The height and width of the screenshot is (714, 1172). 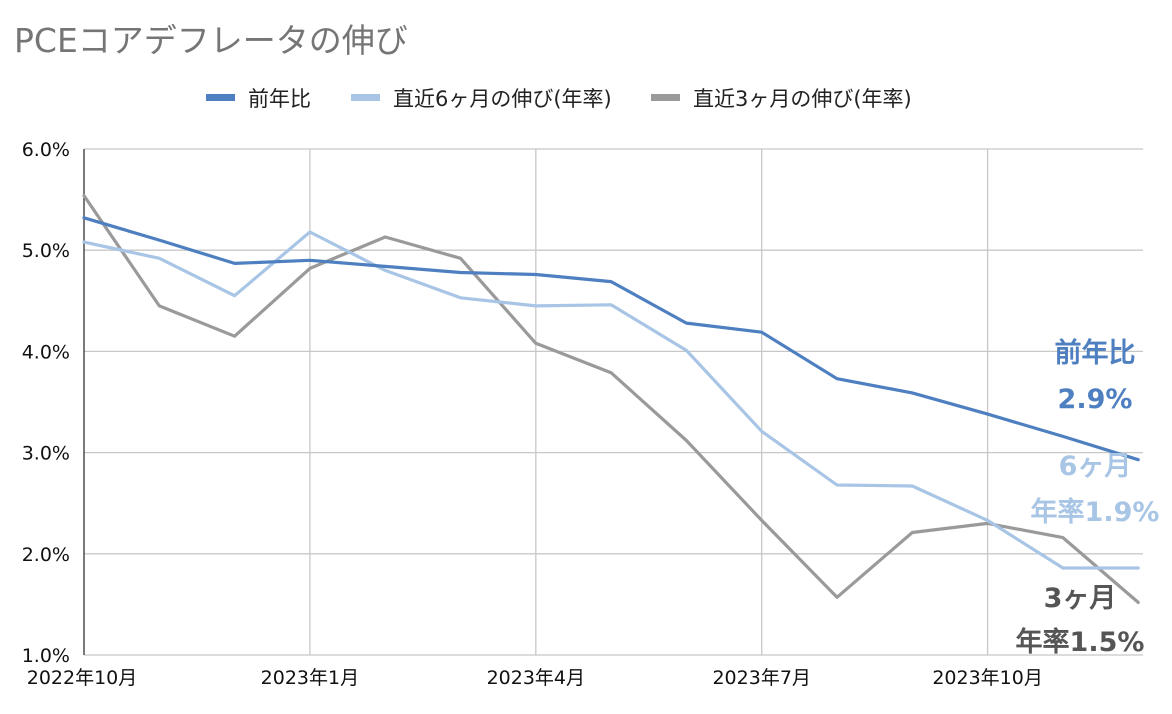 I want to click on legend-label: 直近3ヶ月の伸び(年率), so click(x=802, y=99).